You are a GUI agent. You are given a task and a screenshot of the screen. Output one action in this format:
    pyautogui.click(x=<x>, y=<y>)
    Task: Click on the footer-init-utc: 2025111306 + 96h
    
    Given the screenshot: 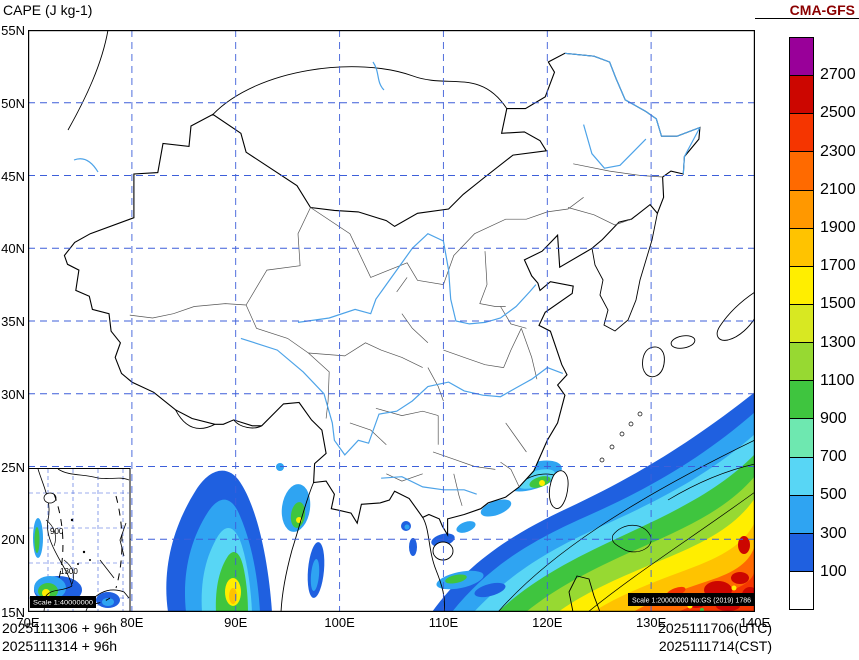 What is the action you would take?
    pyautogui.click(x=60, y=628)
    